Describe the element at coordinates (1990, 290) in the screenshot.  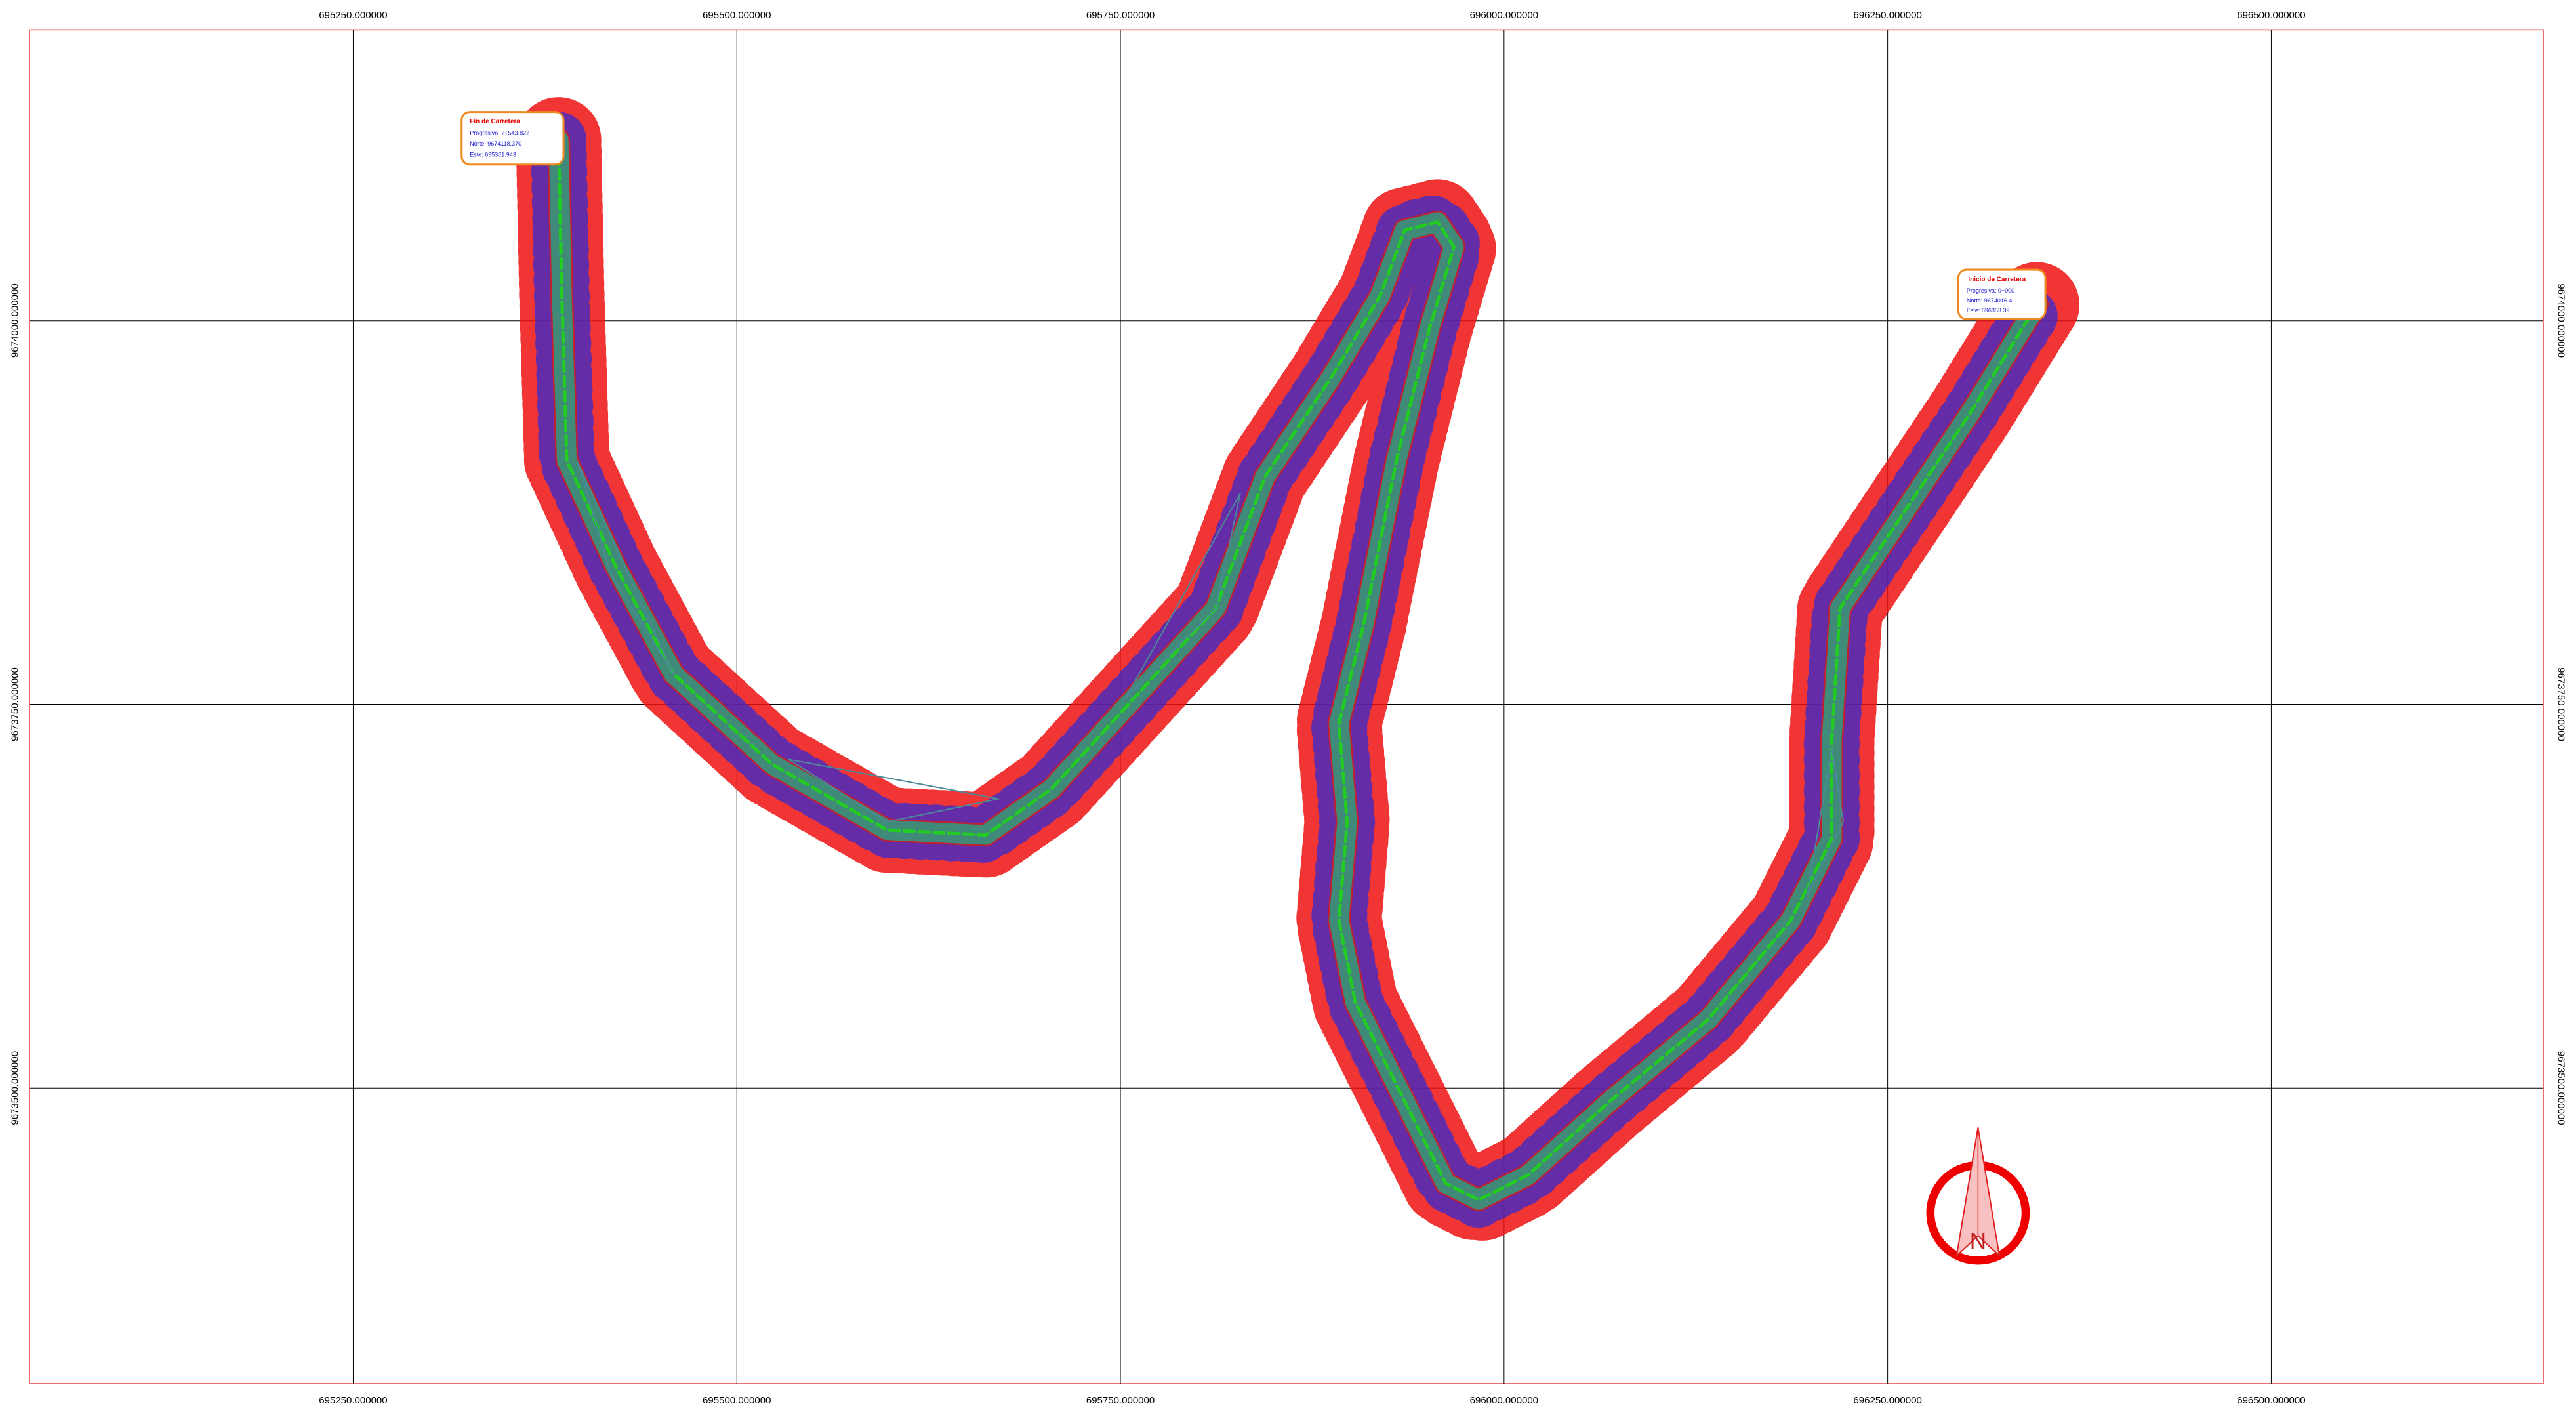
I see `box-line: Progresiva: 0+000` at that location.